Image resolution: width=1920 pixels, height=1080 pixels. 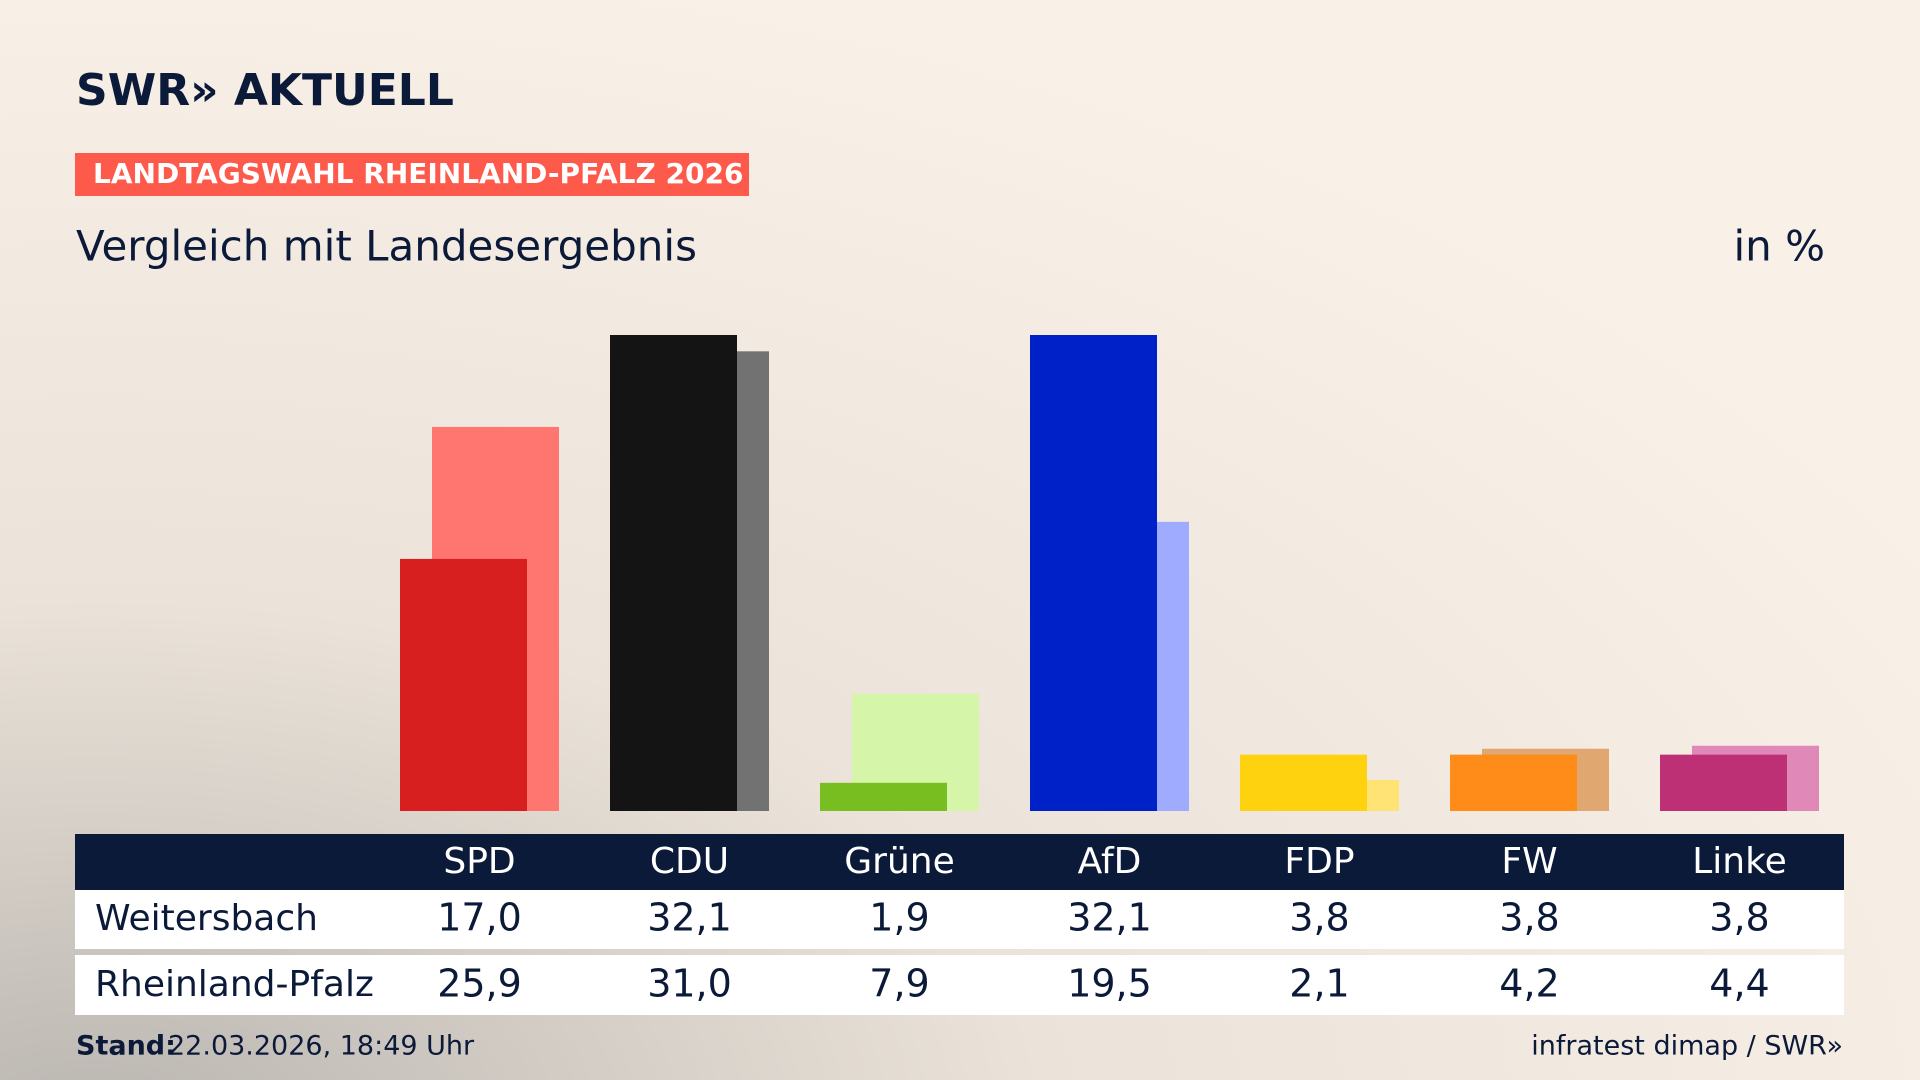 What do you see at coordinates (1110, 861) in the screenshot?
I see `column-header: AfD` at bounding box center [1110, 861].